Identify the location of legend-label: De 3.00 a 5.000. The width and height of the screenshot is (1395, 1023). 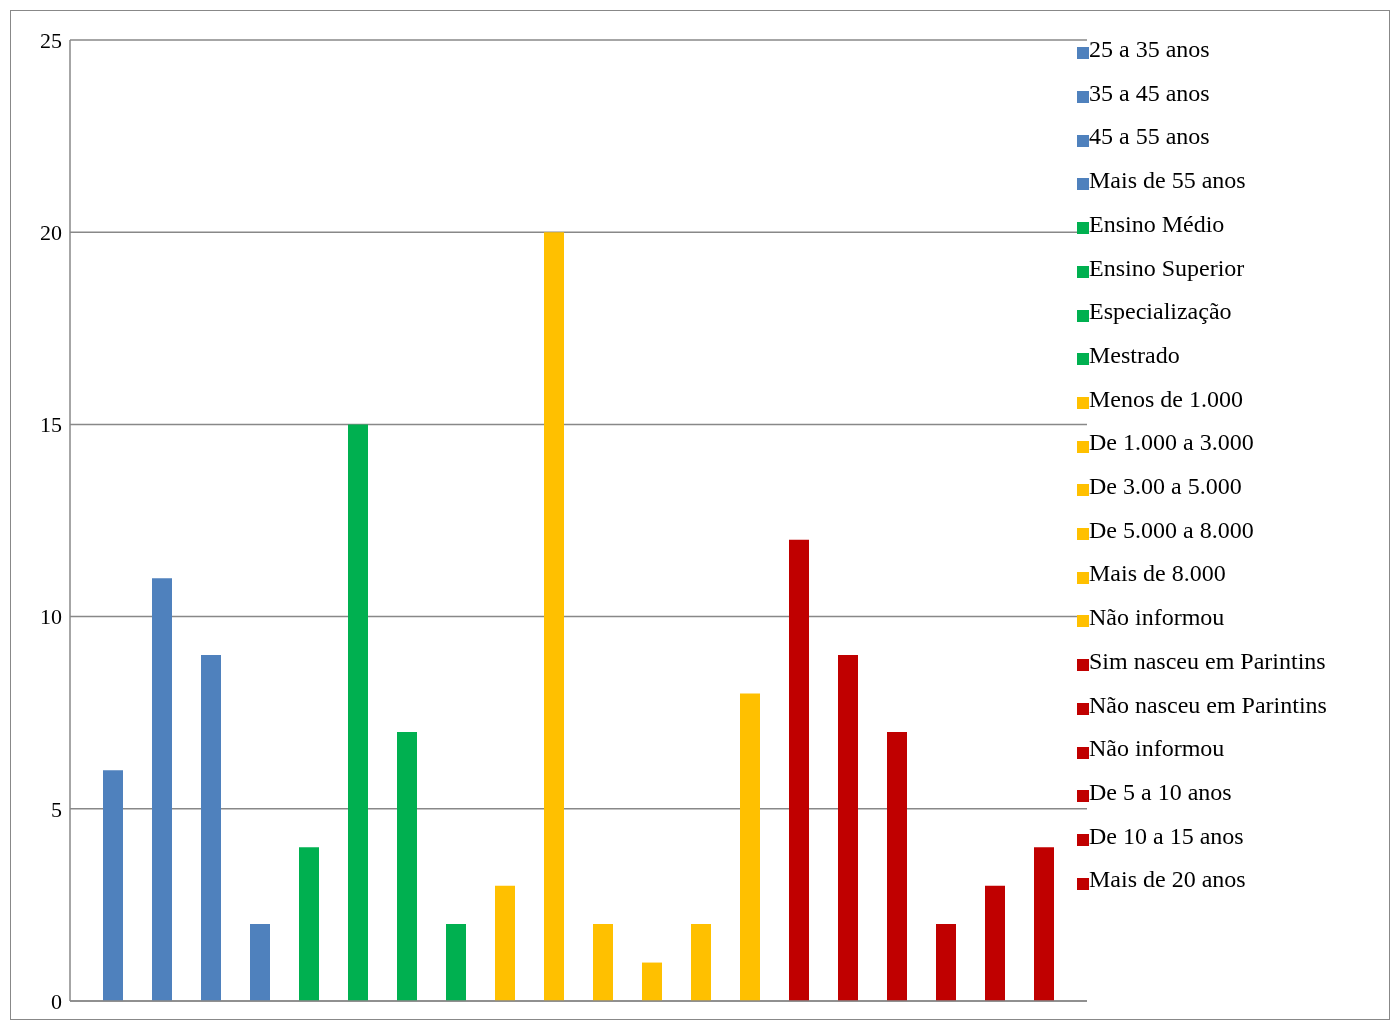
(1165, 486).